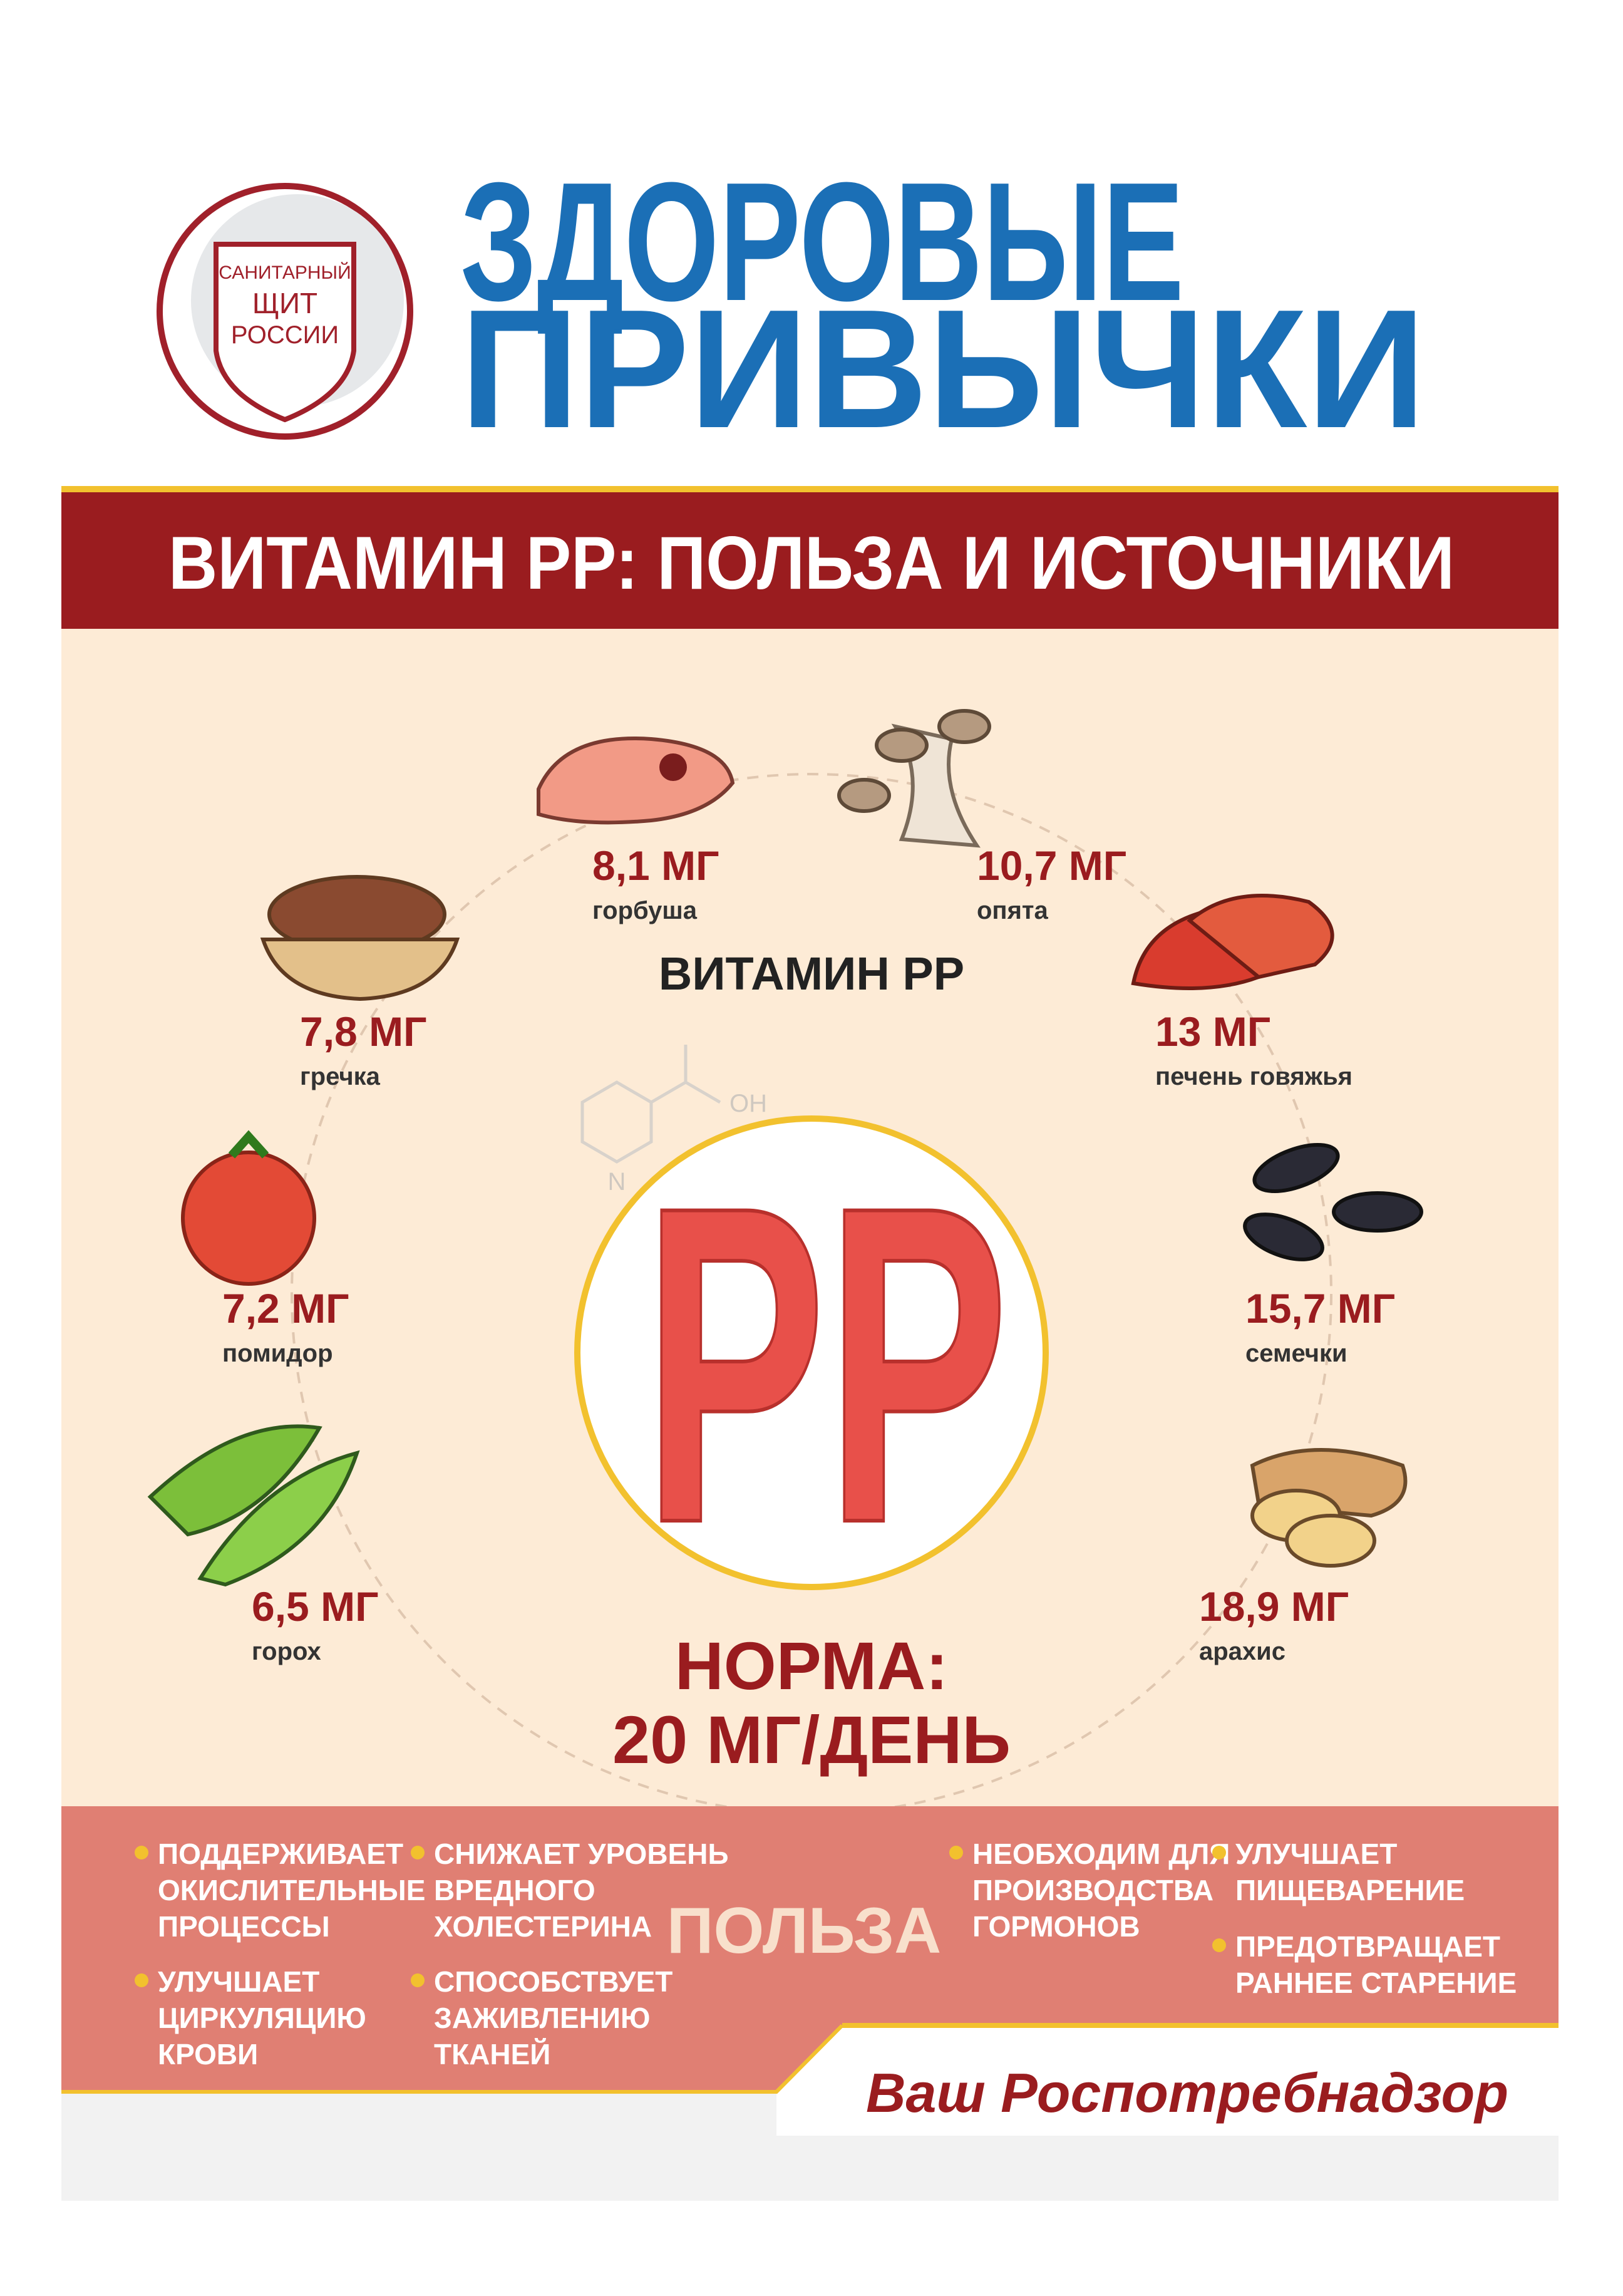 This screenshot has width=1623, height=2296. Describe the element at coordinates (1101, 1854) in the screenshot. I see `benefit-line: НЕОБХОДИМ ДЛЯ` at that location.